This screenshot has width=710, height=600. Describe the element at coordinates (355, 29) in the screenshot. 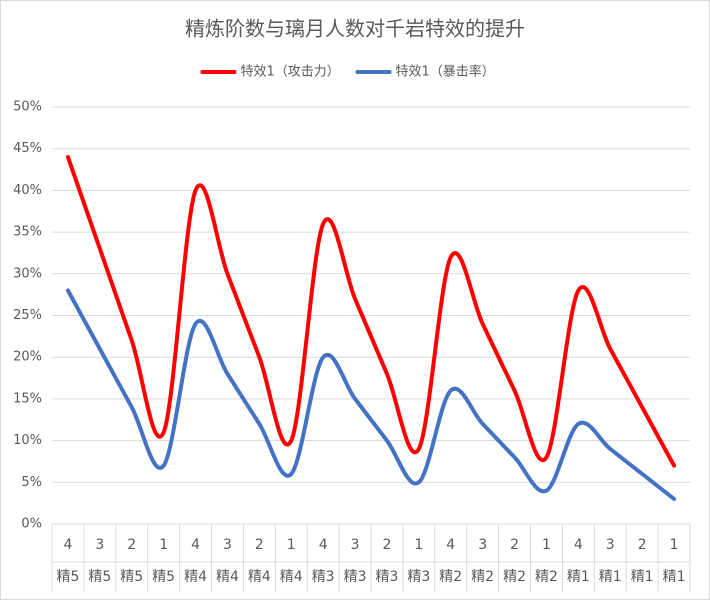

I see `chart-title: 精炼阶数与璃月人数对千岩特效的提升` at that location.